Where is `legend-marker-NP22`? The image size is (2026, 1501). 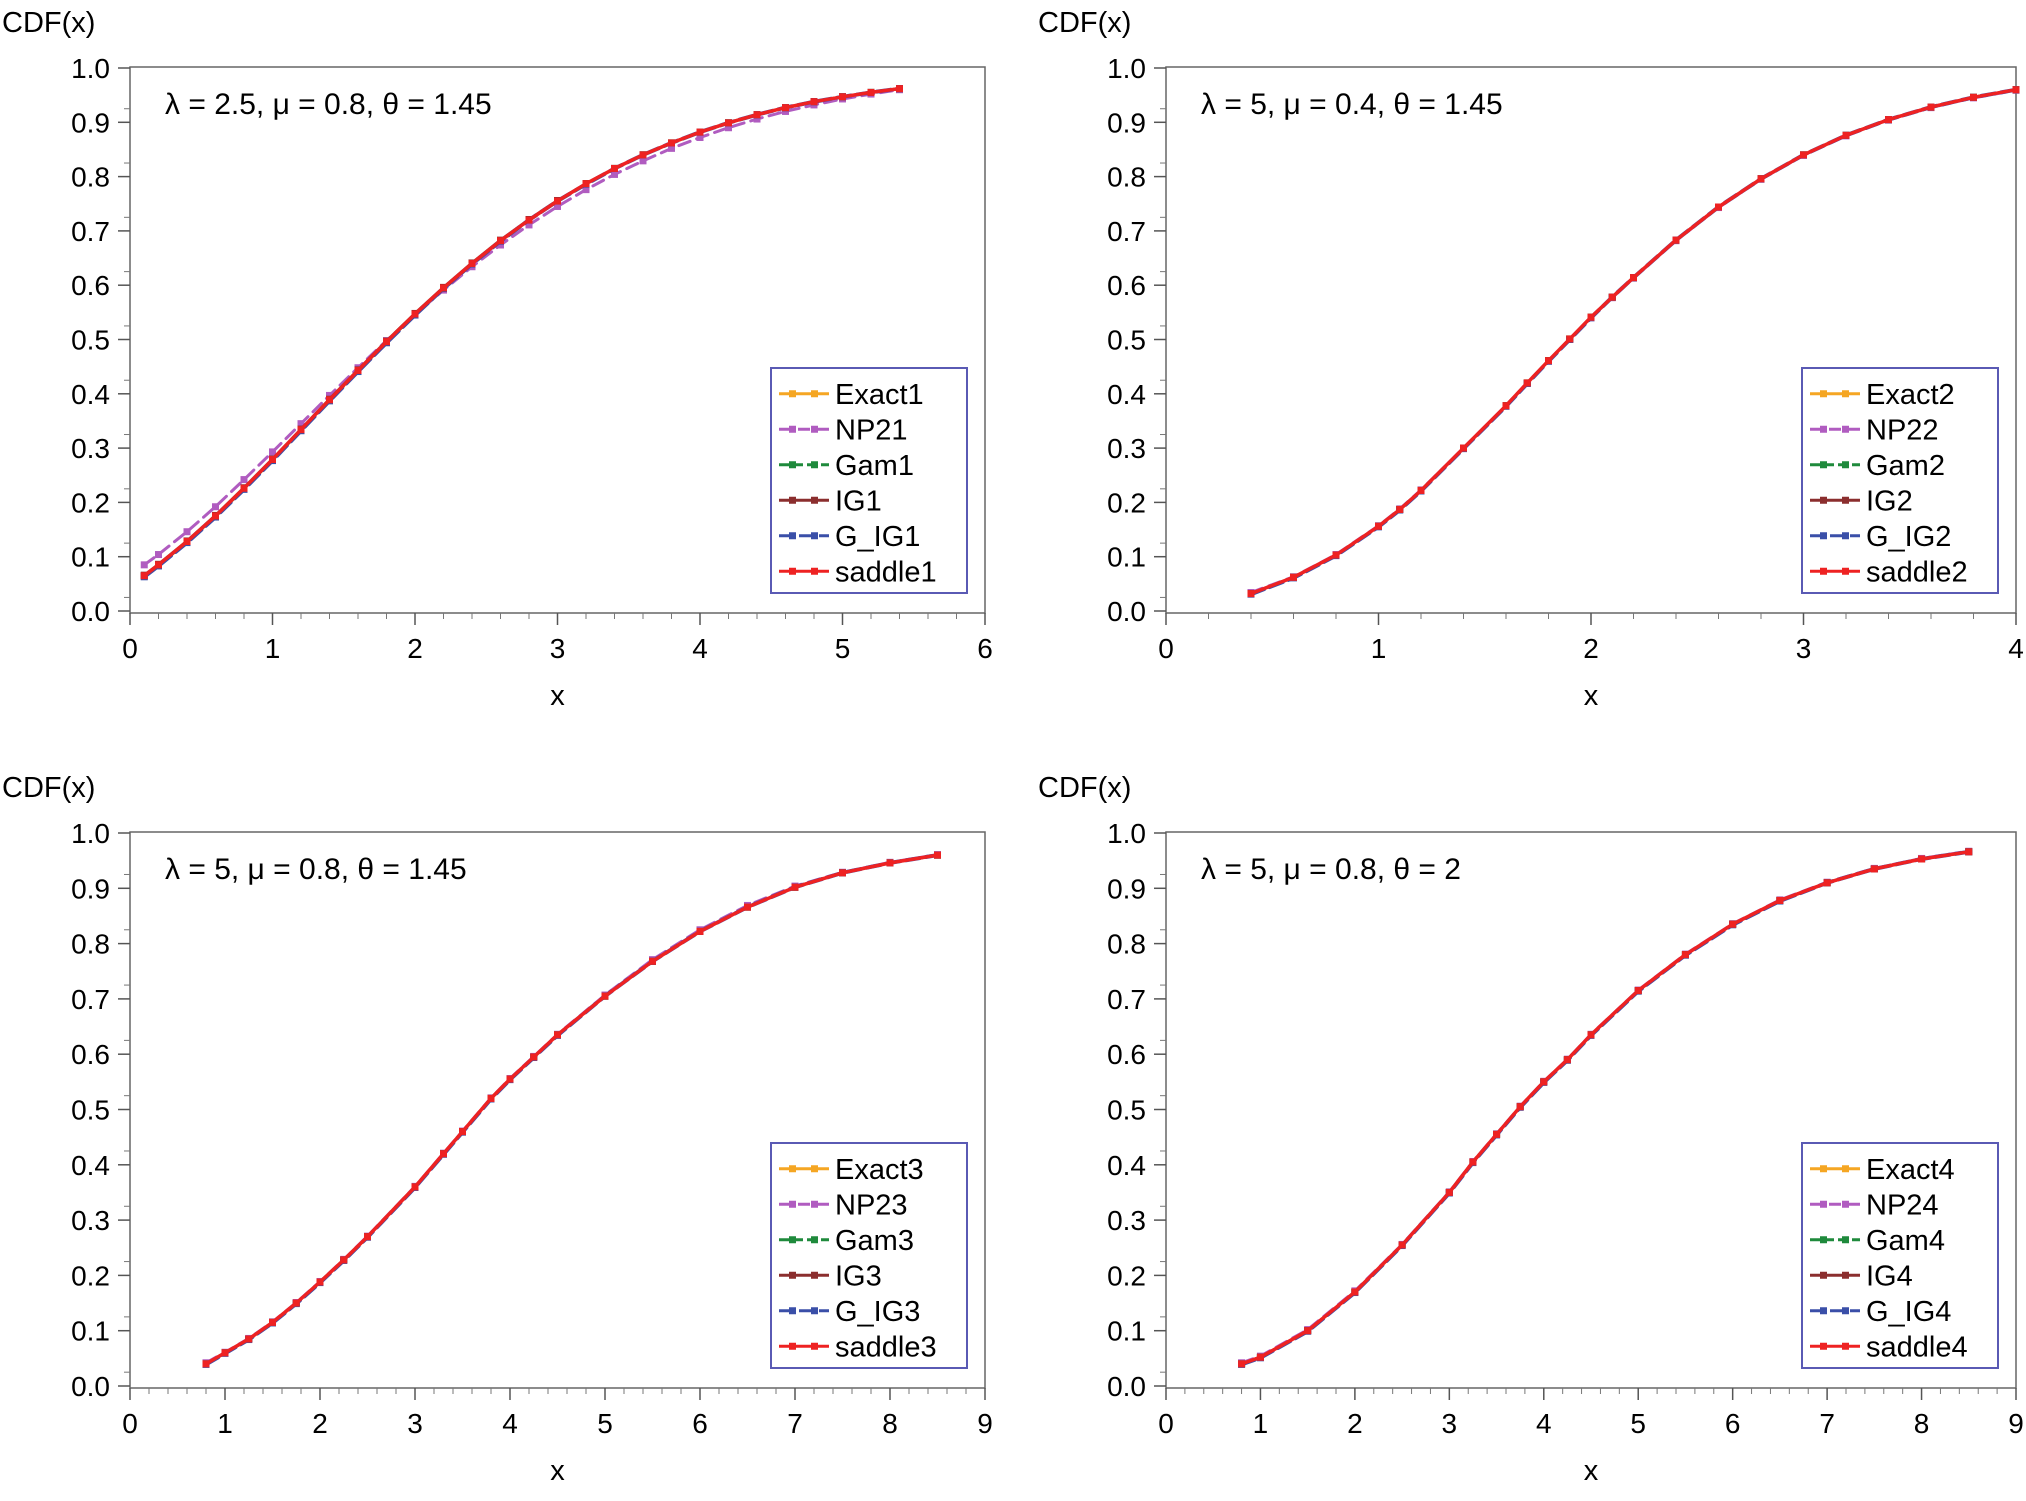 legend-marker-NP22 is located at coordinates (1845, 429).